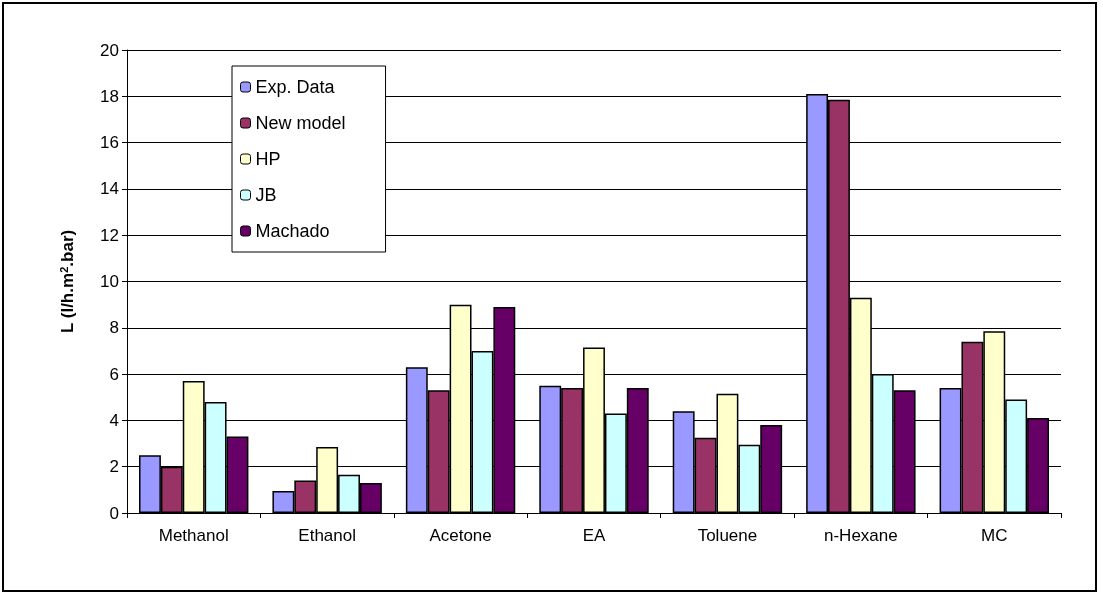 Image resolution: width=1103 pixels, height=598 pixels. I want to click on x-tick-label: MC, so click(994, 535).